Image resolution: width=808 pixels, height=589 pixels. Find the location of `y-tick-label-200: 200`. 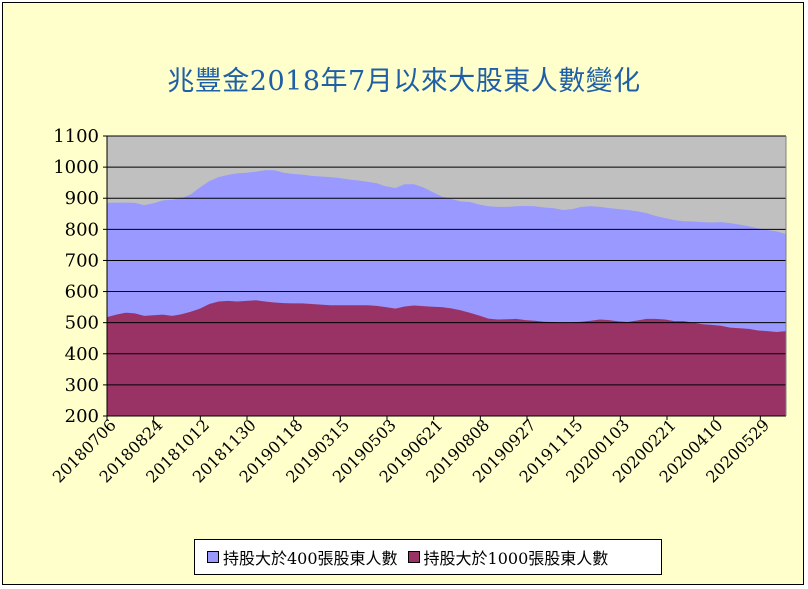

y-tick-label-200: 200 is located at coordinates (82, 416).